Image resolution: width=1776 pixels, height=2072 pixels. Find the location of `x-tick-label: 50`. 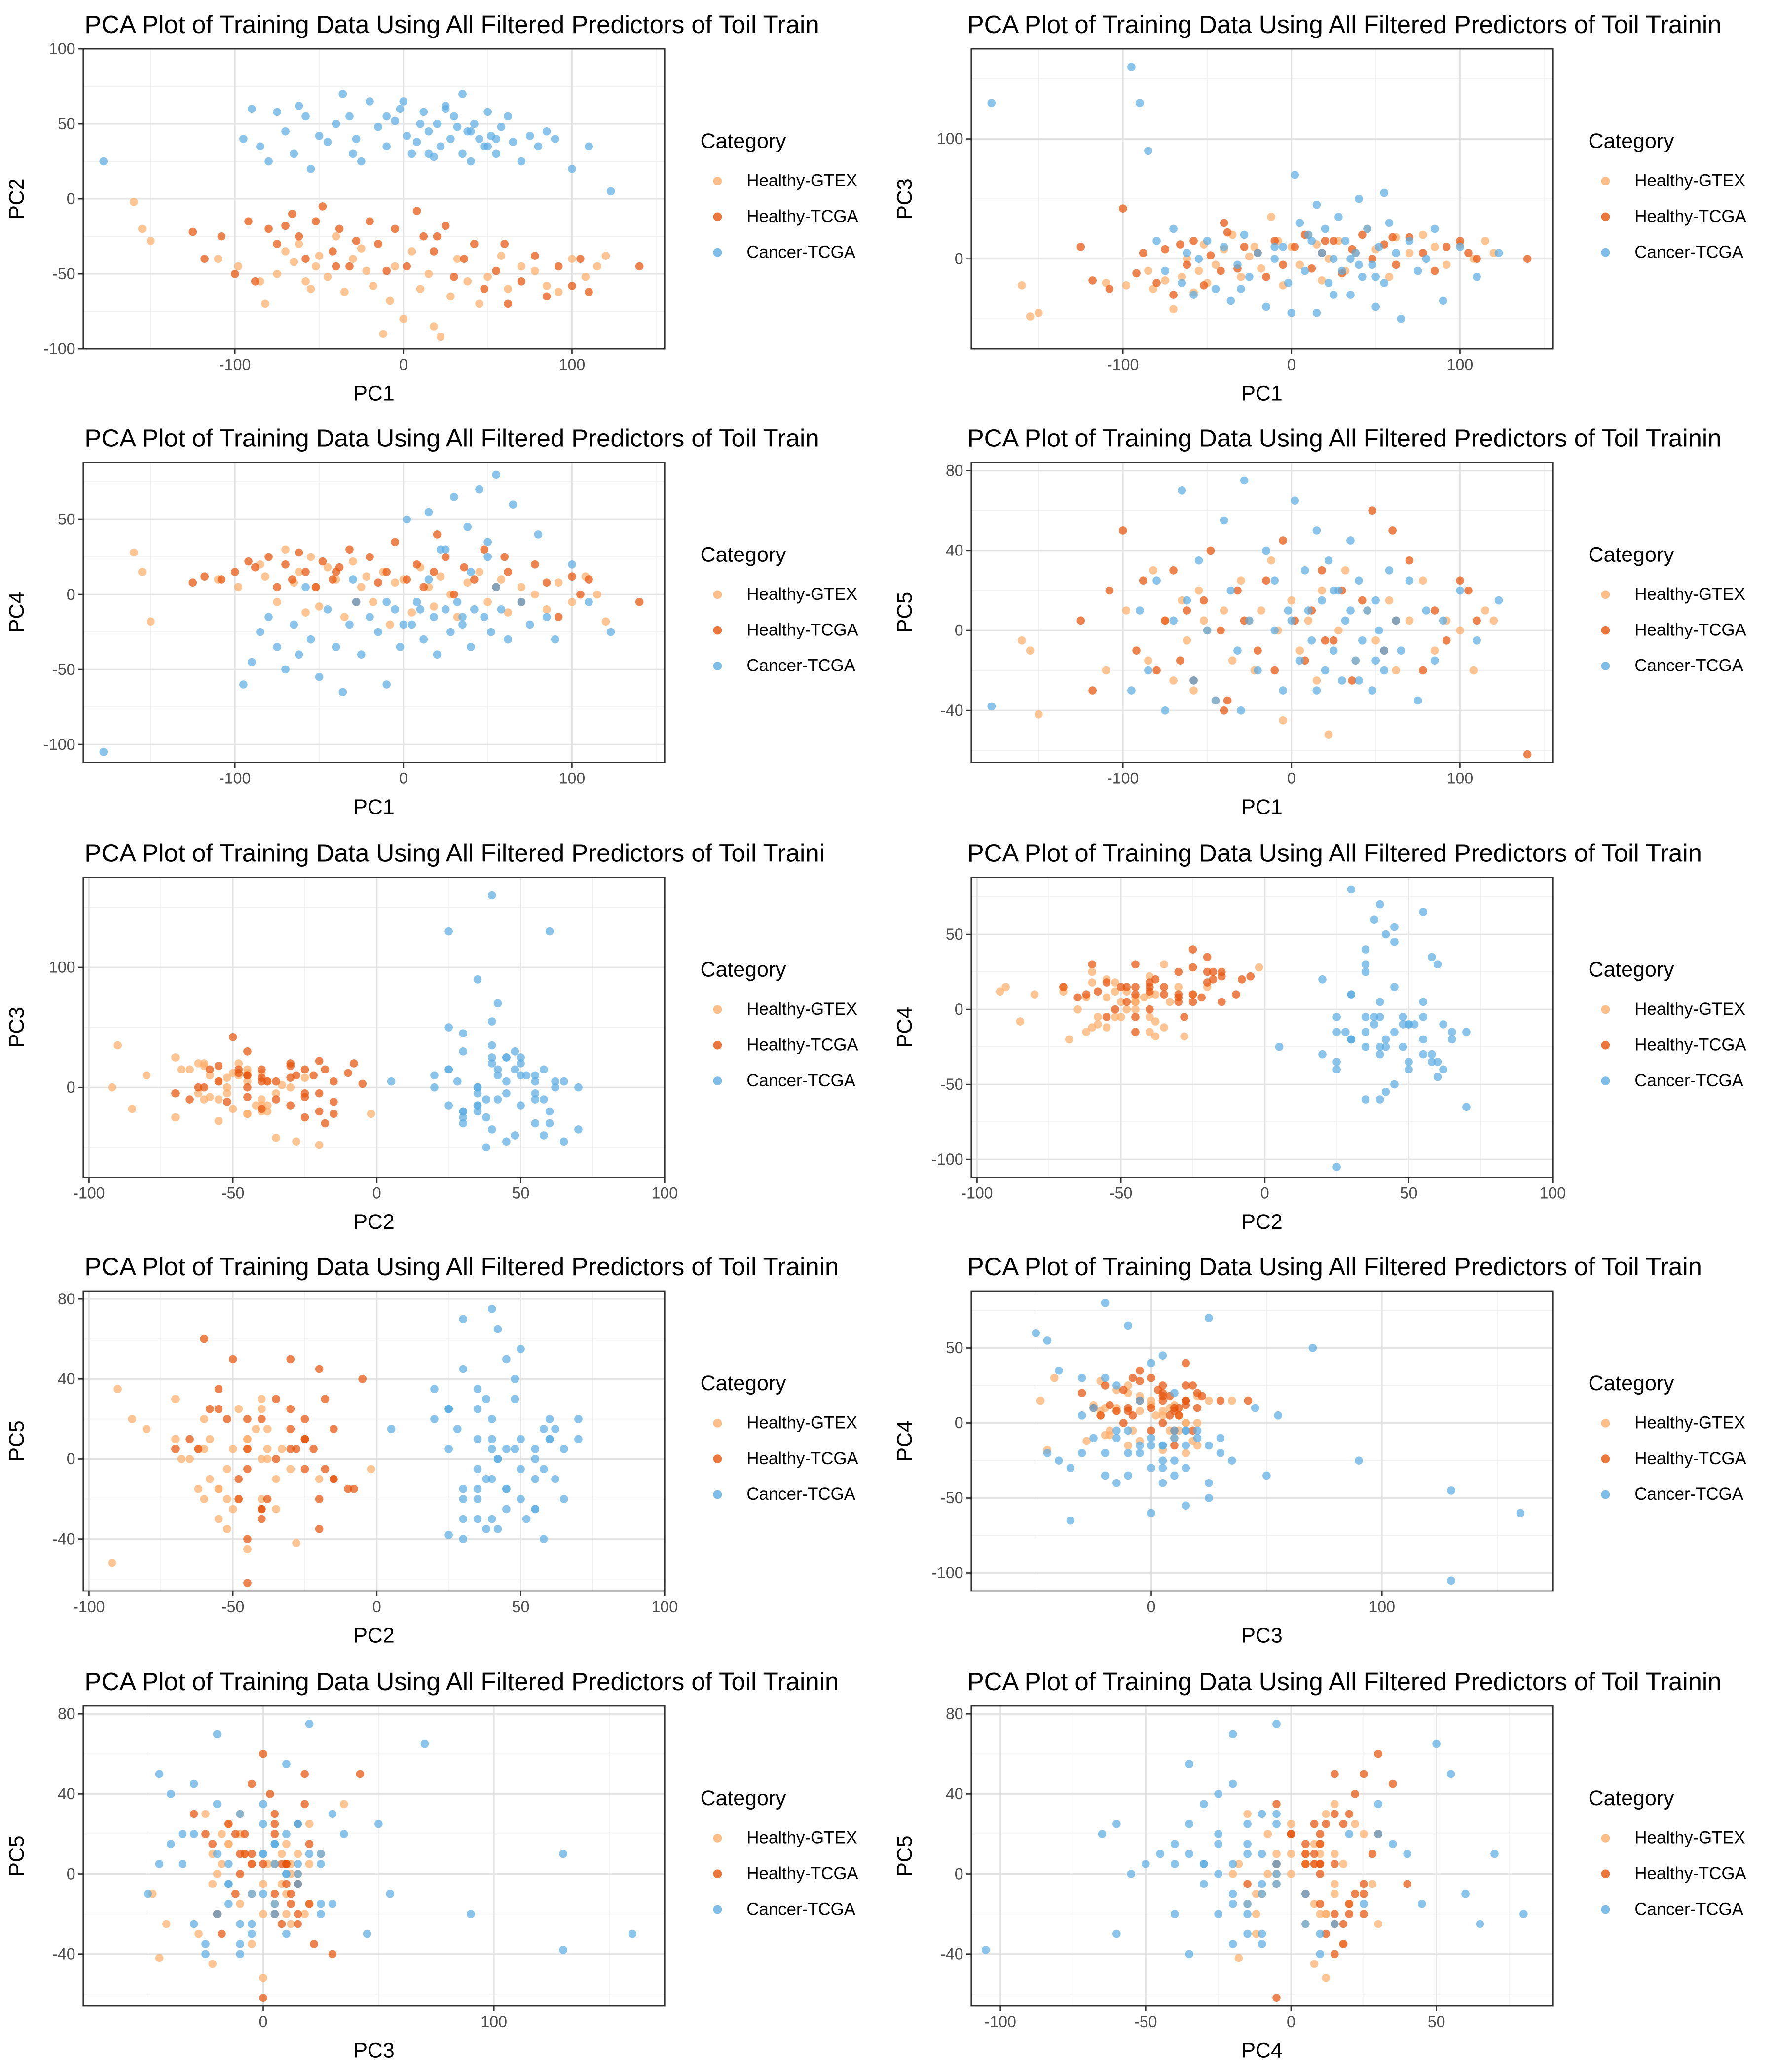

x-tick-label: 50 is located at coordinates (1409, 1193).